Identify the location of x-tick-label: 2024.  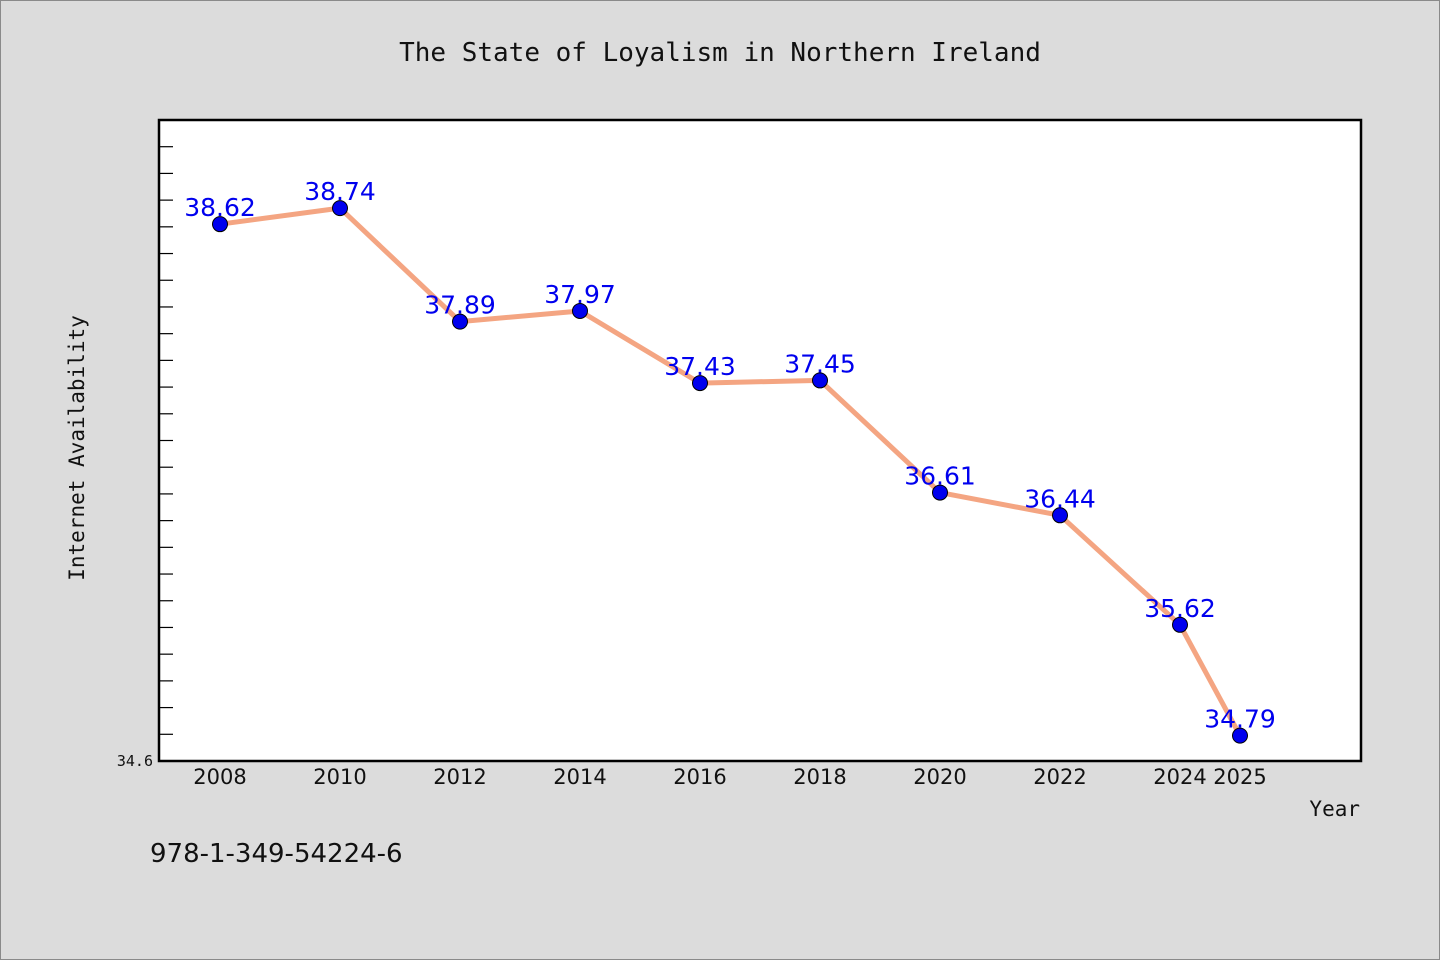
(1179, 777).